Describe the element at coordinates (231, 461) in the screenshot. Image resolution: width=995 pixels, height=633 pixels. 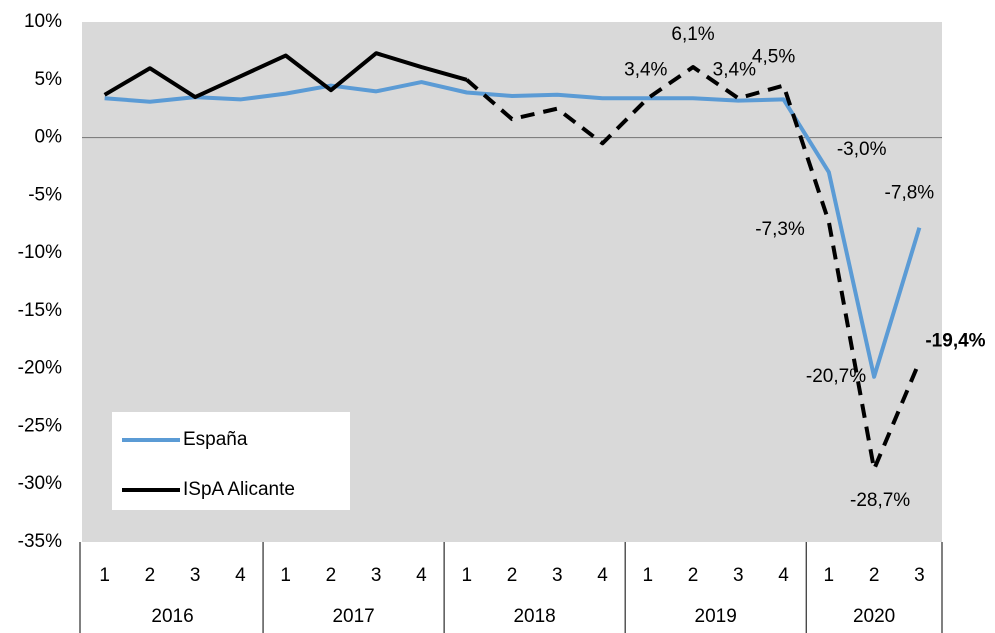
I see `legend-box` at that location.